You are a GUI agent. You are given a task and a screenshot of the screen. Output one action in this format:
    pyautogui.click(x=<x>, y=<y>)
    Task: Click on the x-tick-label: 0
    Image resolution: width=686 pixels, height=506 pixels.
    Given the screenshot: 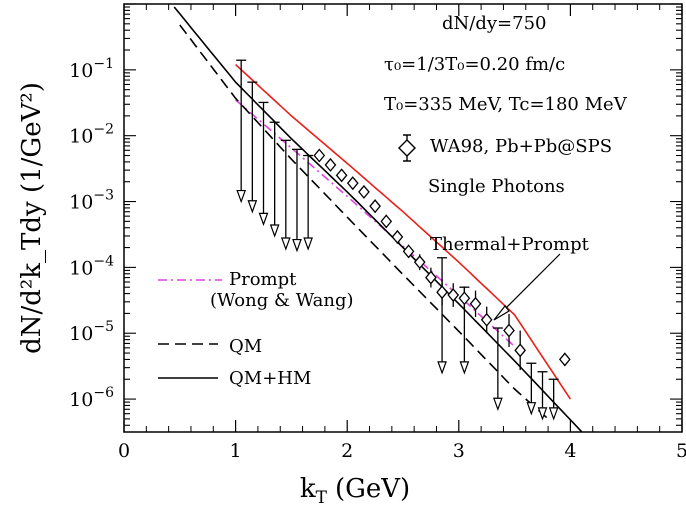 What is the action you would take?
    pyautogui.click(x=124, y=451)
    